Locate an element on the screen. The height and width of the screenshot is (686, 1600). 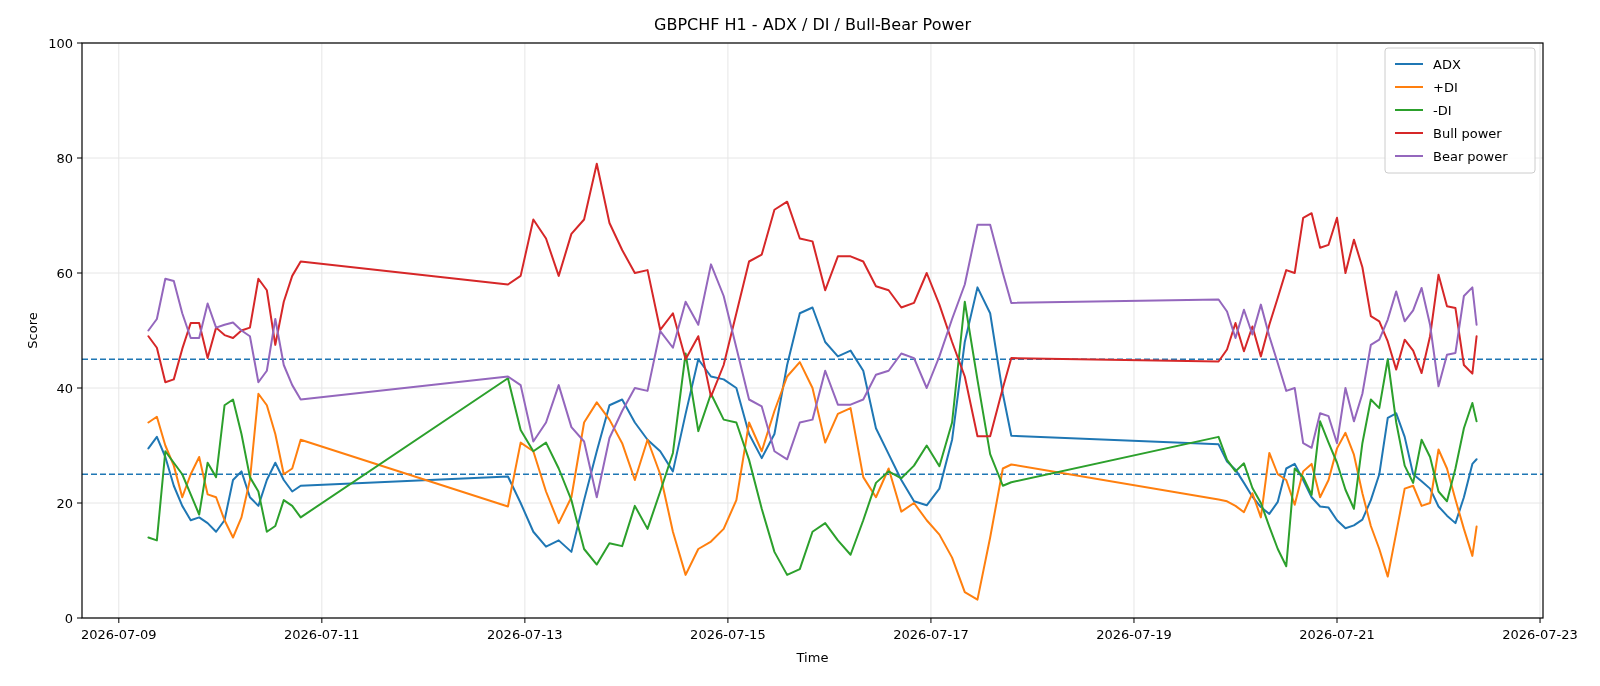
y-tick-label: 40 is located at coordinates (64, 388).